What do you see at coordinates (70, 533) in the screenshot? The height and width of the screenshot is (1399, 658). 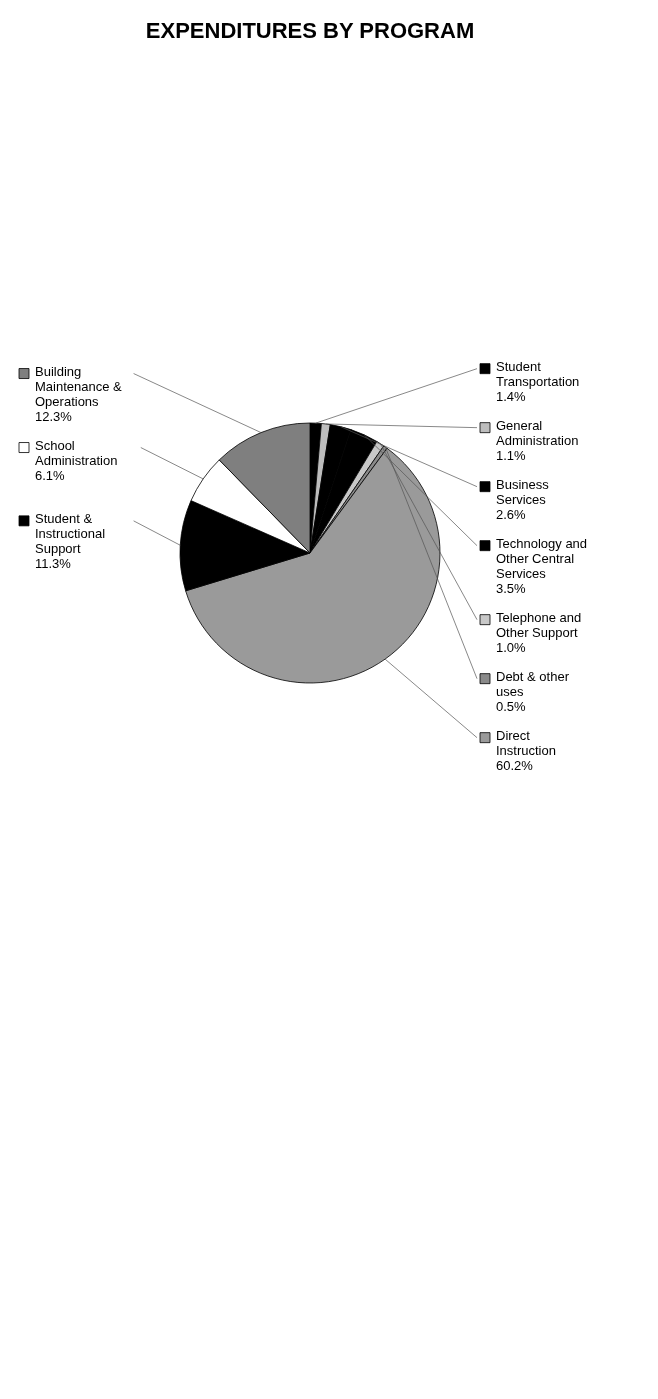 I see `legend-label: Student & Instructional Support` at bounding box center [70, 533].